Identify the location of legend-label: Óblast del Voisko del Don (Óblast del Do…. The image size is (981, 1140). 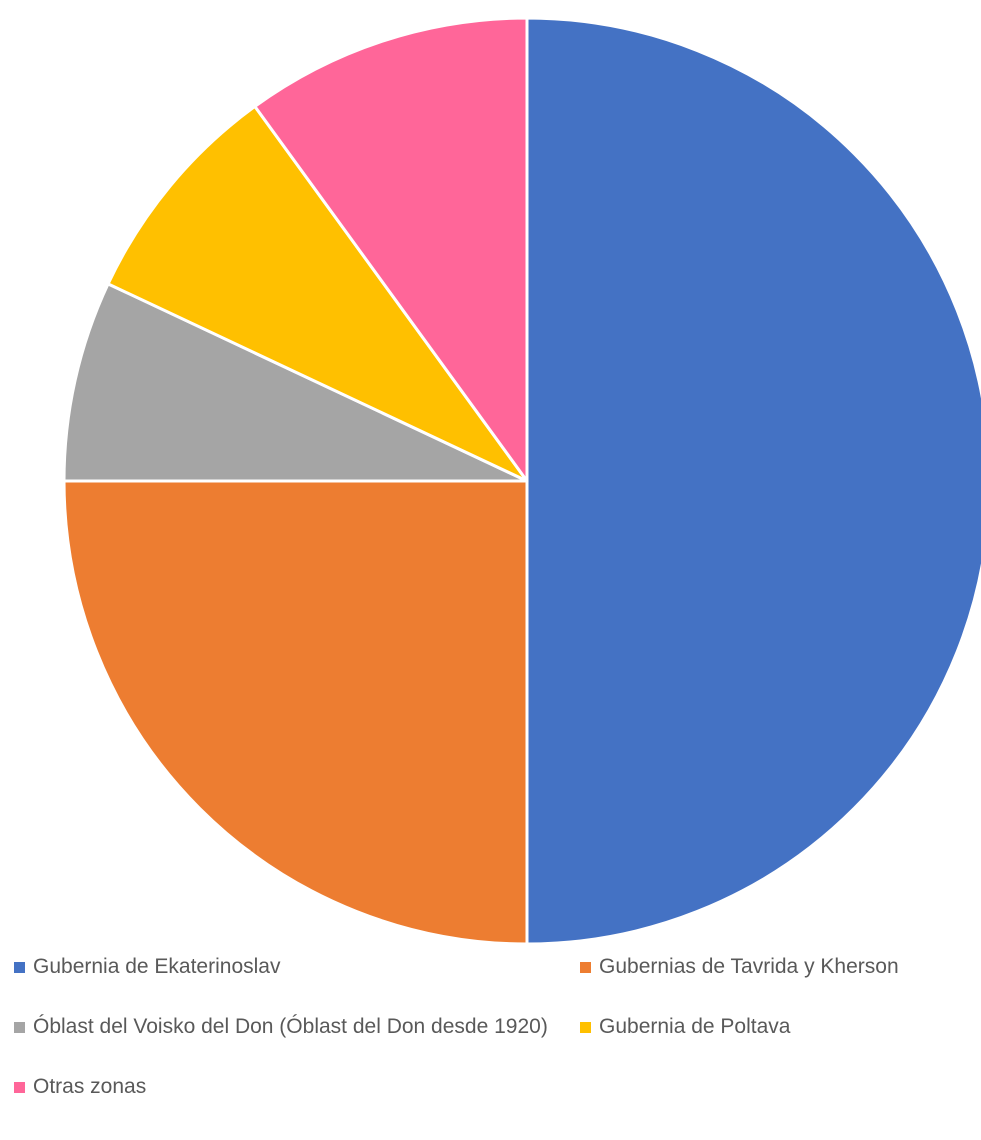
(290, 1026).